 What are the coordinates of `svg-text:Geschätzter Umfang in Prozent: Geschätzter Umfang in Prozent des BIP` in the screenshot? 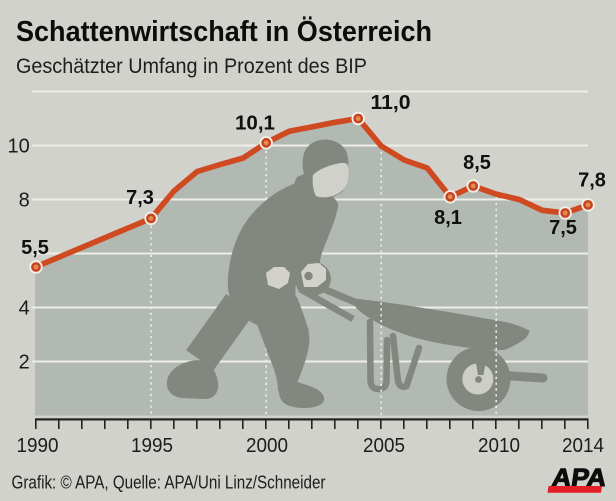 It's located at (191, 66).